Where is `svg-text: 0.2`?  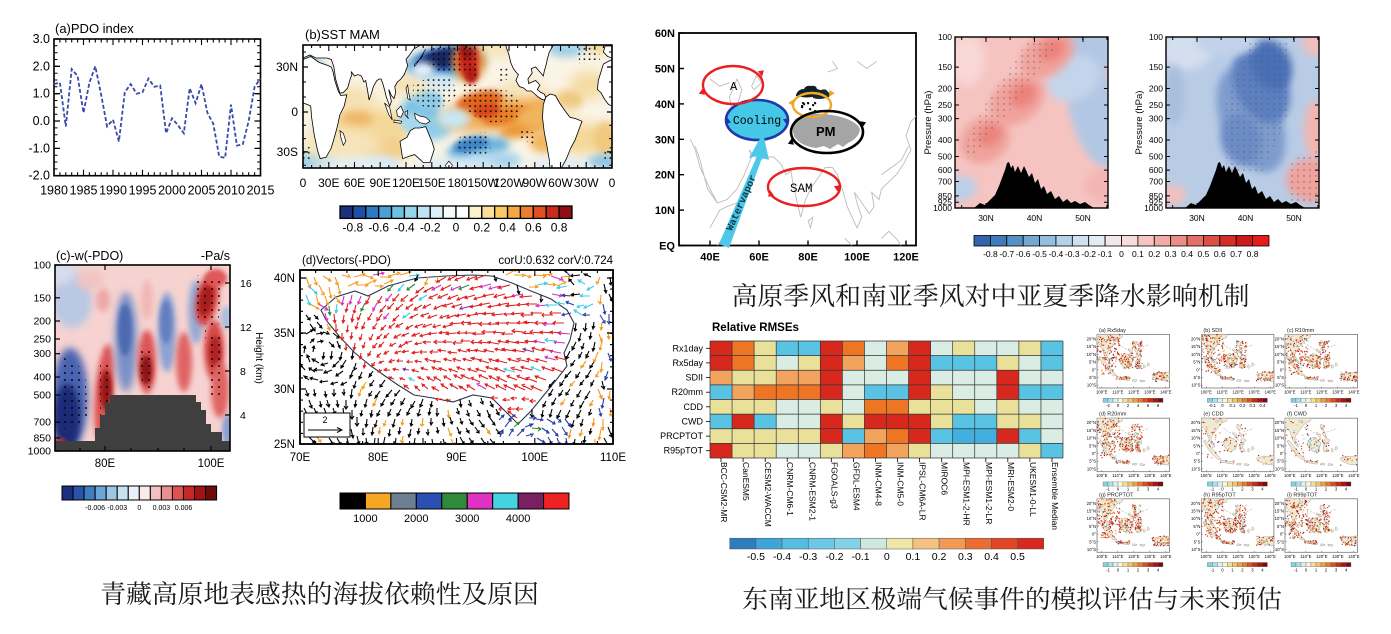 svg-text: 0.2 is located at coordinates (939, 557).